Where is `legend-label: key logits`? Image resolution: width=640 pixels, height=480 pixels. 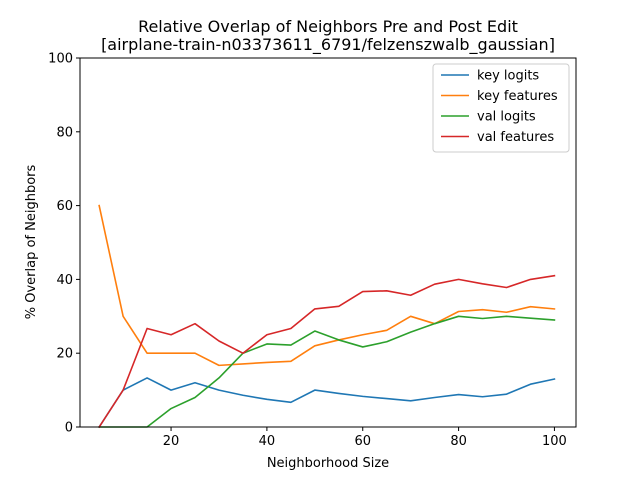 legend-label: key logits is located at coordinates (508, 76).